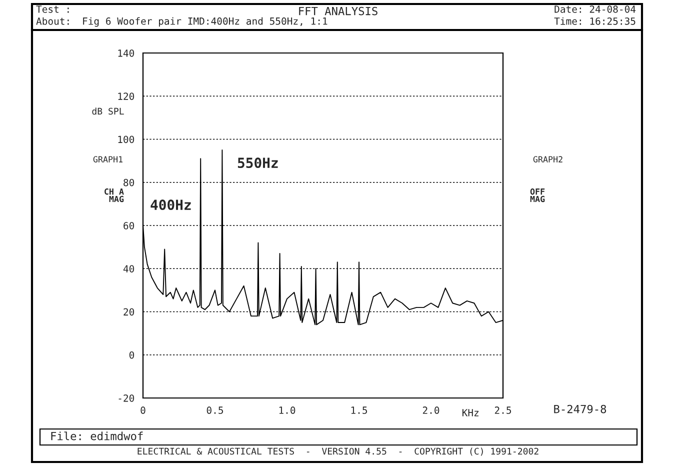 This screenshot has width=676, height=464. What do you see at coordinates (114, 195) in the screenshot?
I see `text: CH A MAG` at bounding box center [114, 195].